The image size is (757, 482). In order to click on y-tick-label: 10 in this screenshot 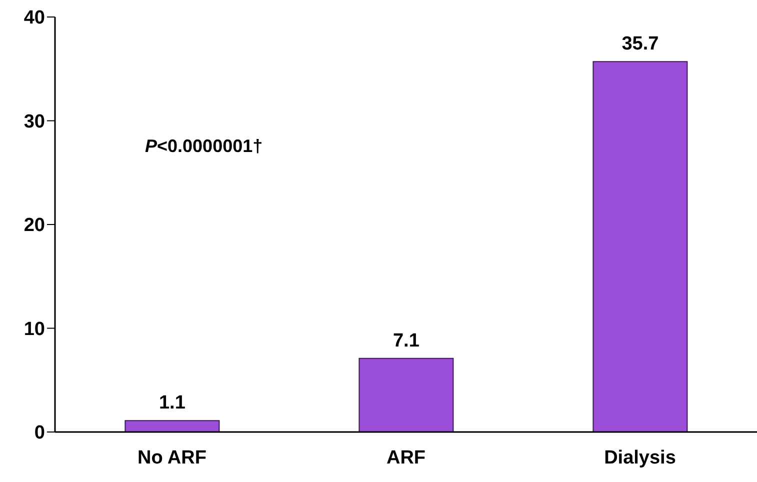, I will do `click(34, 329)`.